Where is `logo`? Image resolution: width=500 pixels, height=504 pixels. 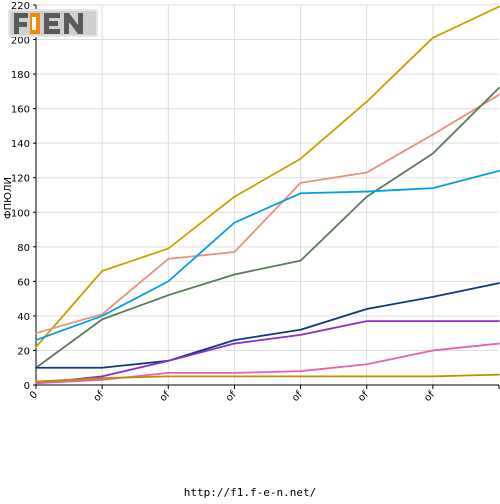 logo is located at coordinates (53, 23).